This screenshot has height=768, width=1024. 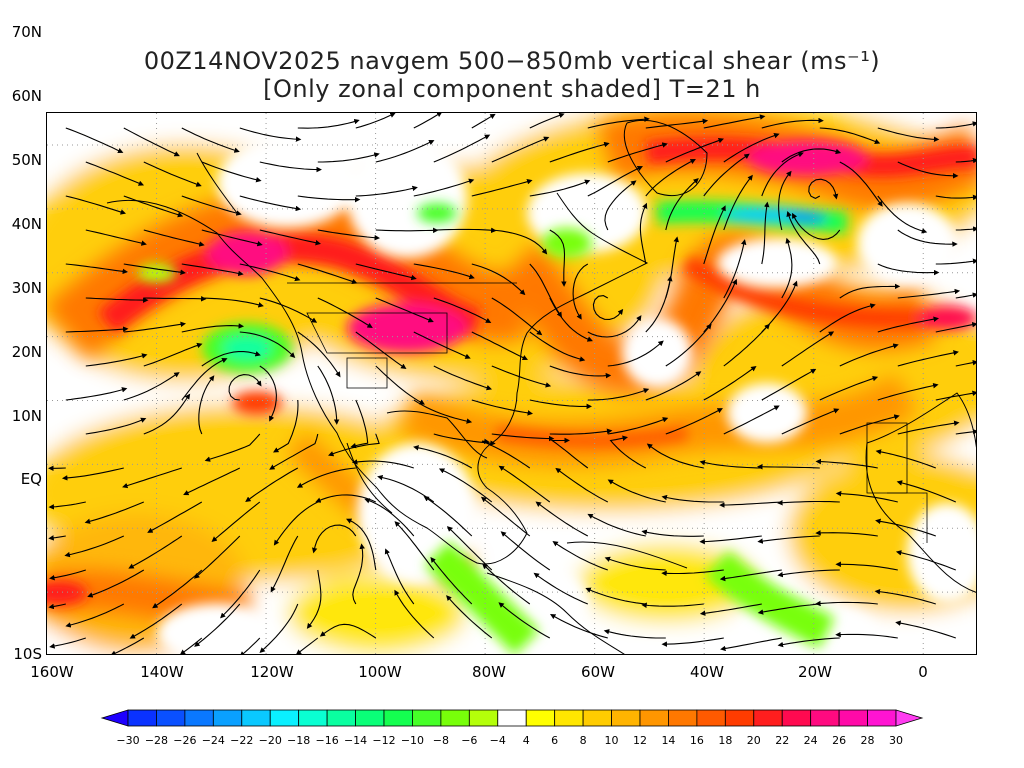 I want to click on colorbar-tick-label: −4, so click(x=497, y=740).